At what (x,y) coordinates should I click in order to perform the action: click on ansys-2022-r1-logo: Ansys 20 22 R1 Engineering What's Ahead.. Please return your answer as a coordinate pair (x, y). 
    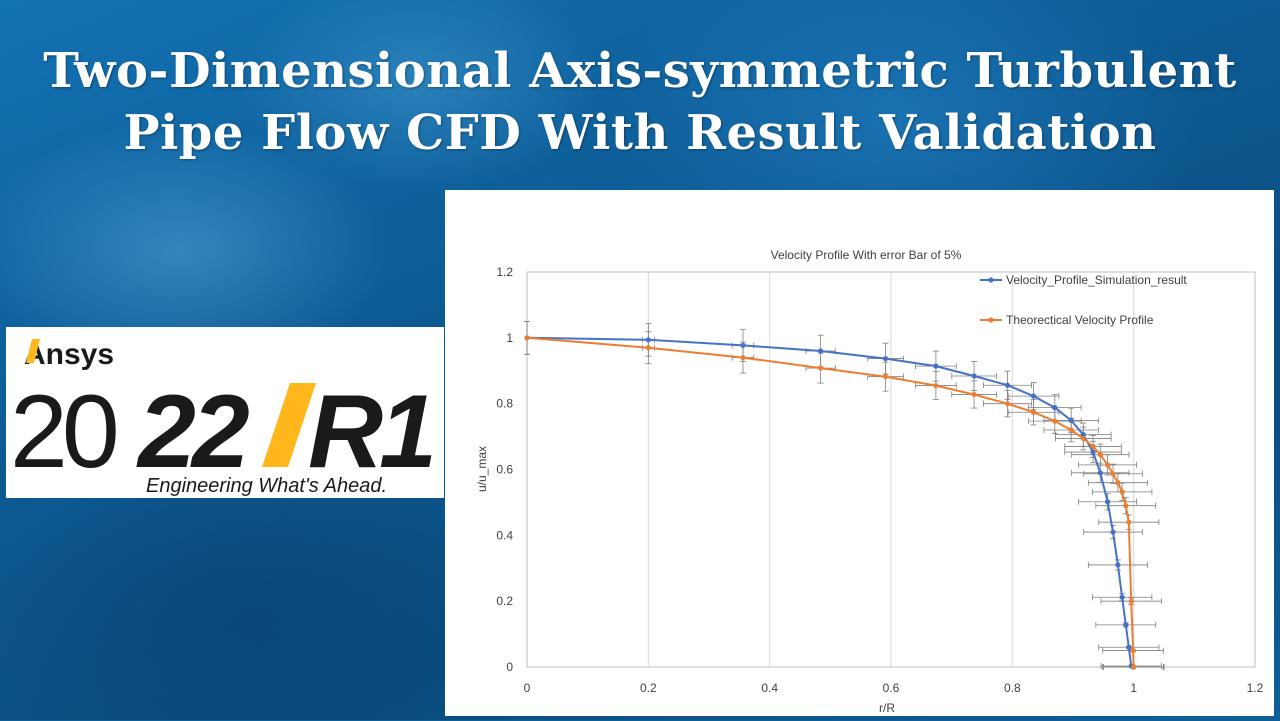
    Looking at the image, I should click on (223, 417).